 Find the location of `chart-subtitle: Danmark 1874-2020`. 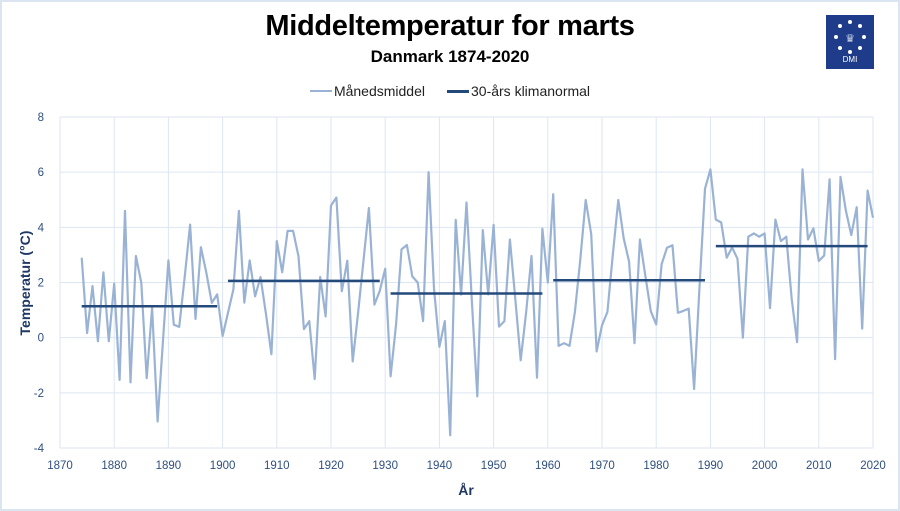

chart-subtitle: Danmark 1874-2020 is located at coordinates (450, 56).